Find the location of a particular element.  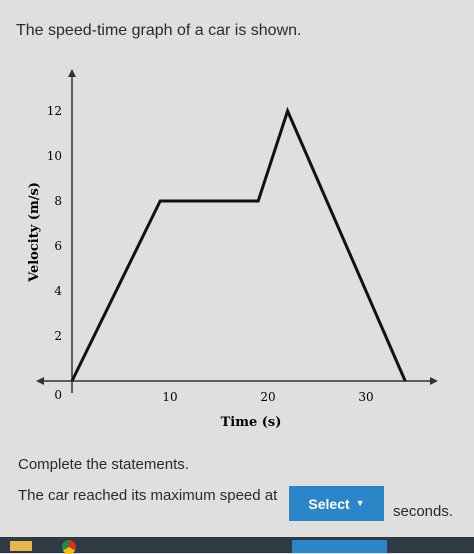

x-axis-arrow-right is located at coordinates (434, 381).